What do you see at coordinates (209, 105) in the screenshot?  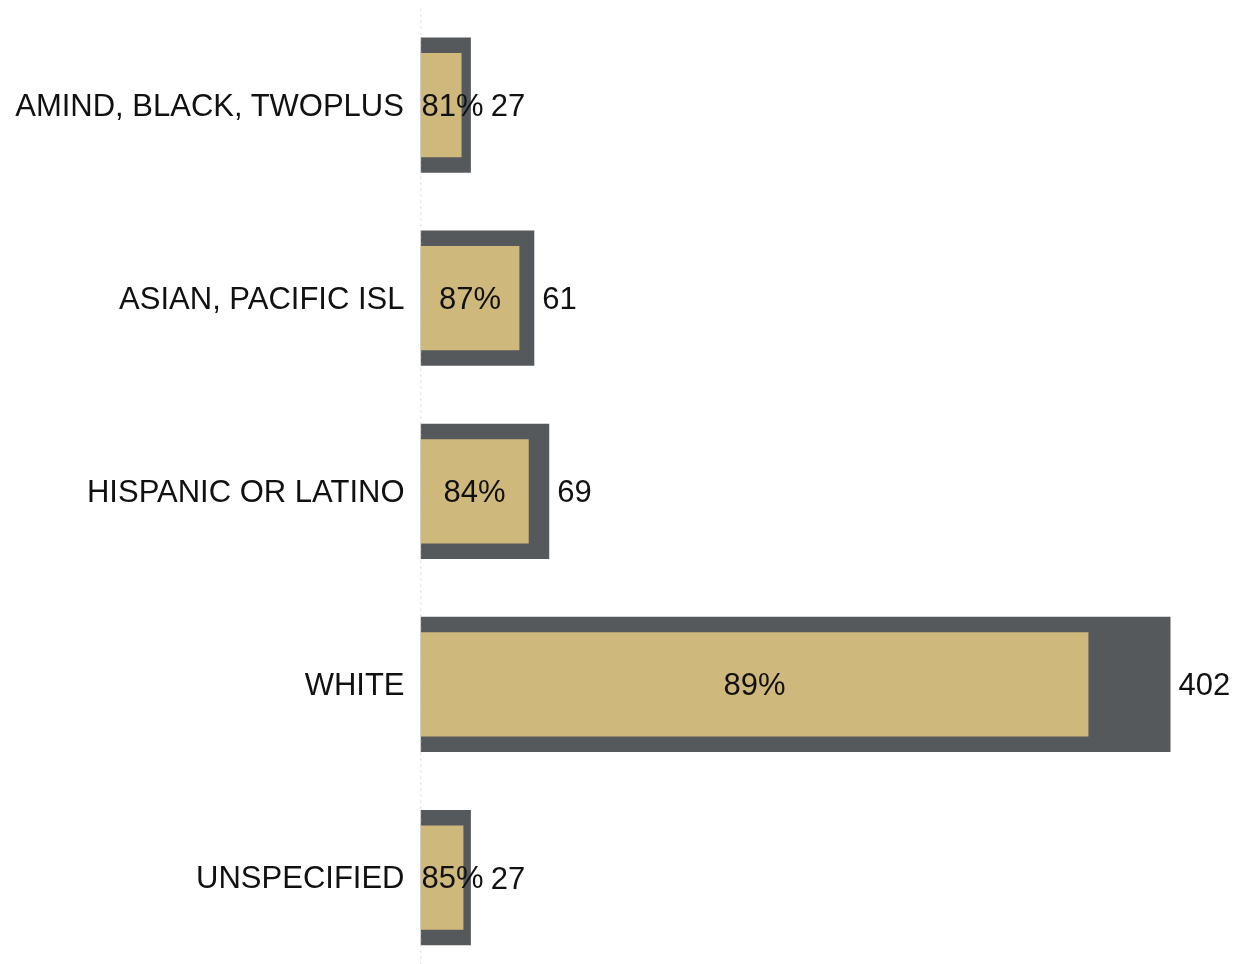 I see `y-tick-label: AMIND, BLACK, TWOPLUS` at bounding box center [209, 105].